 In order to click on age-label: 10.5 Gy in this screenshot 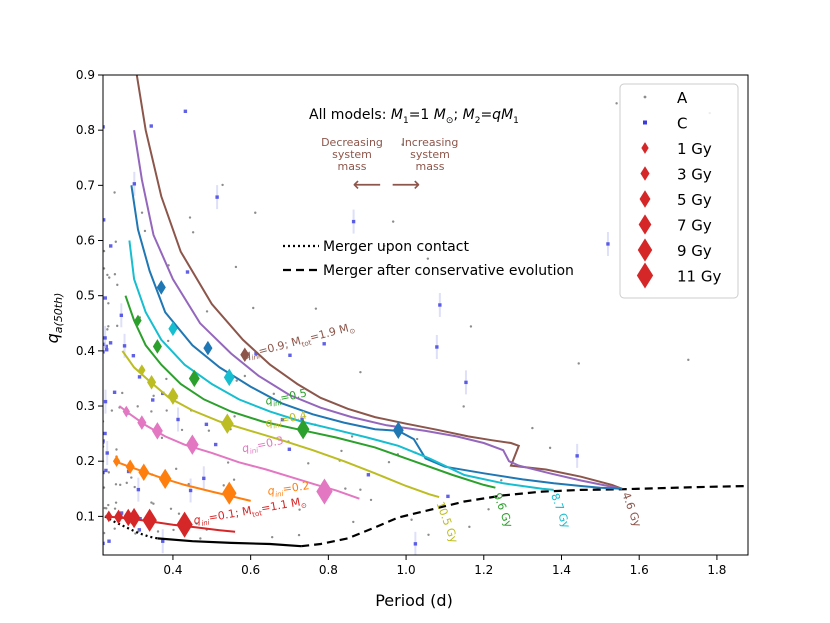, I will do `click(447, 522)`.